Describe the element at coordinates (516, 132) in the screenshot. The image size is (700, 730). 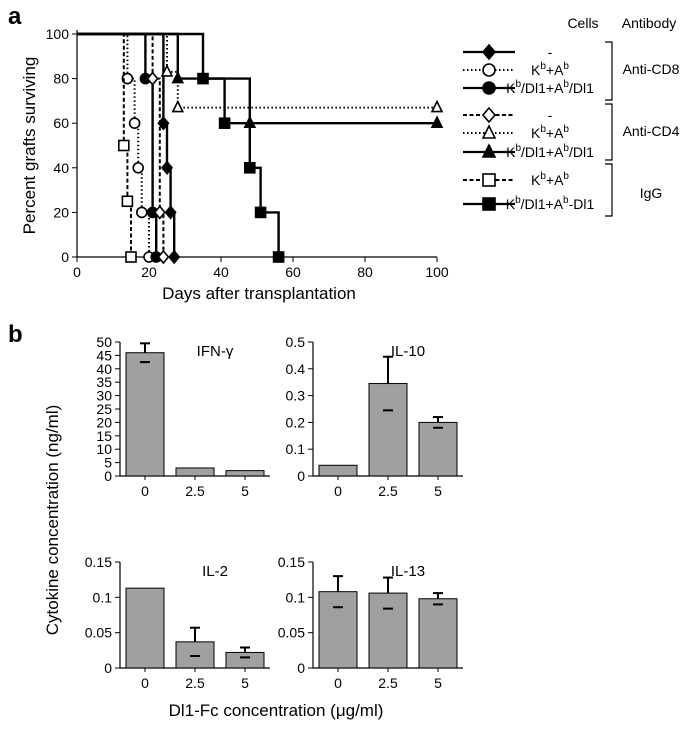
I see `legend-entry-5: Kb​+Ab​` at that location.